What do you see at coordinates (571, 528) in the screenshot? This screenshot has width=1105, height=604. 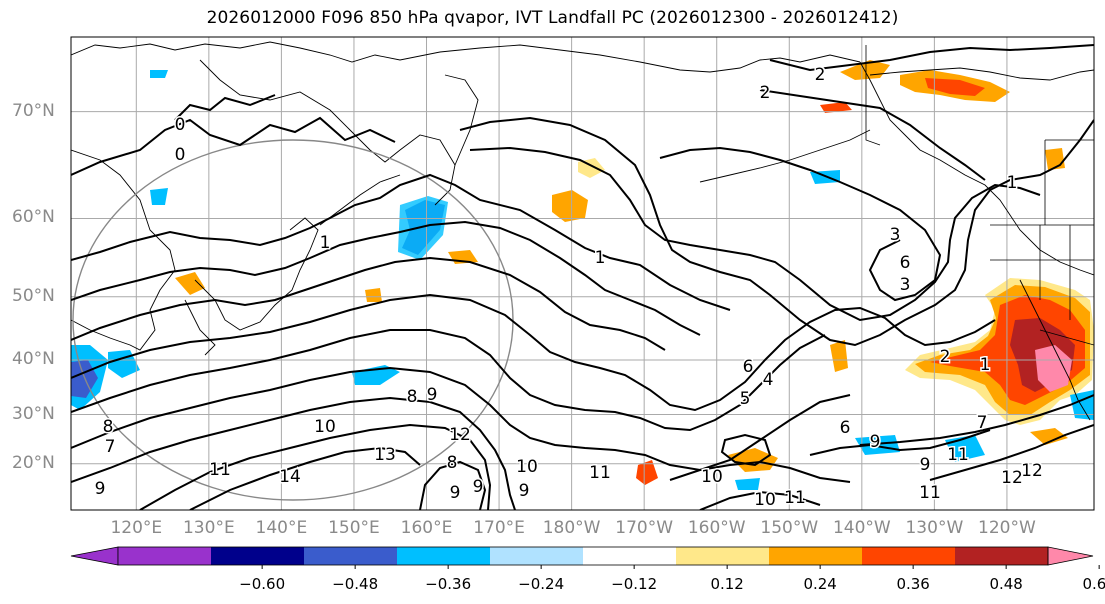 I see `lon-label: 180°W` at bounding box center [571, 528].